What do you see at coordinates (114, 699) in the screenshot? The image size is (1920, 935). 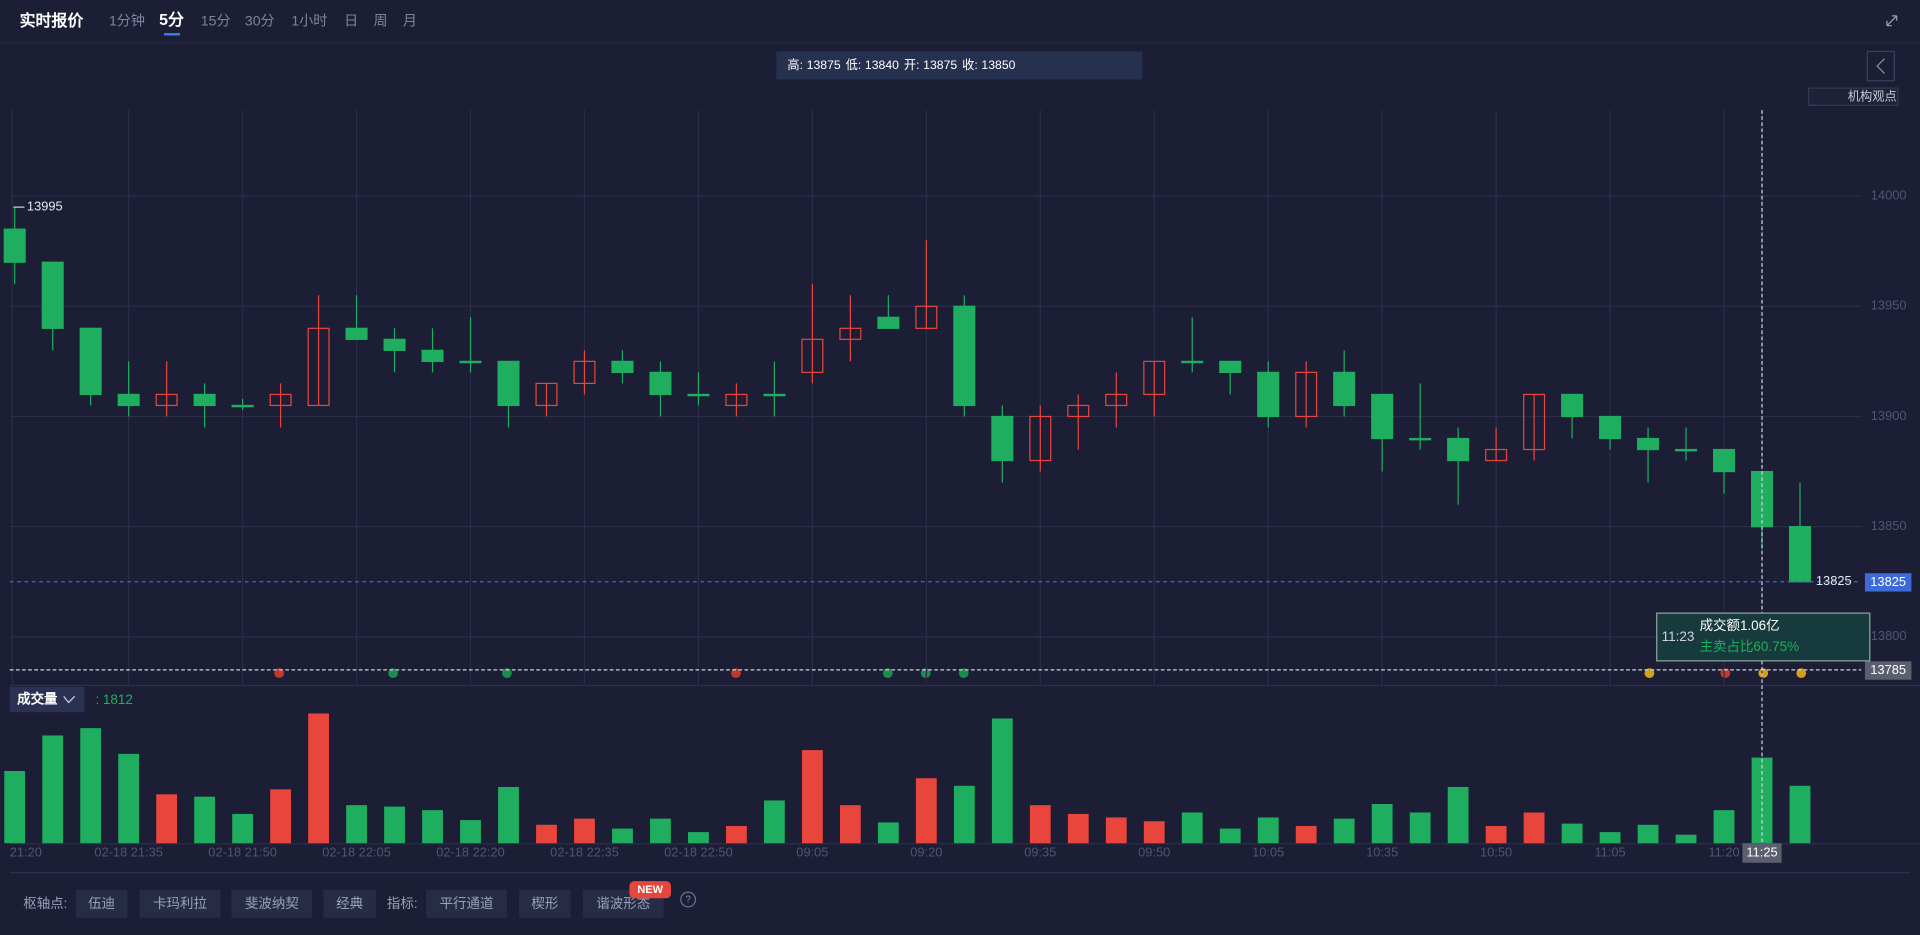 I see `volume-readout: :1812` at bounding box center [114, 699].